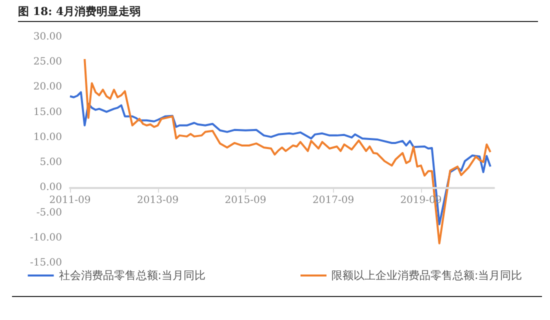 Image resolution: width=550 pixels, height=320 pixels. I want to click on y-tick-label: 0.00, so click(51, 188).